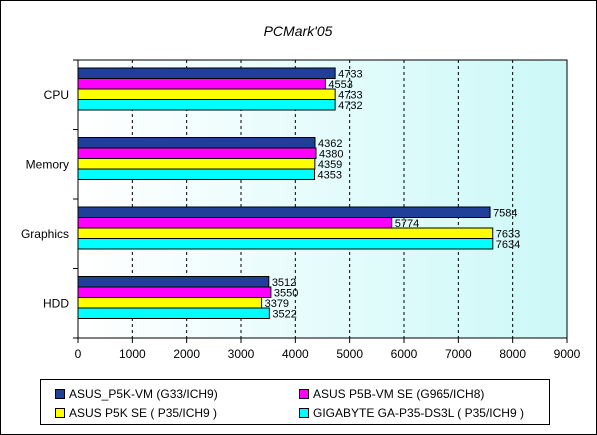 The width and height of the screenshot is (597, 435). Describe the element at coordinates (331, 155) in the screenshot. I see `data-label: 4380` at that location.